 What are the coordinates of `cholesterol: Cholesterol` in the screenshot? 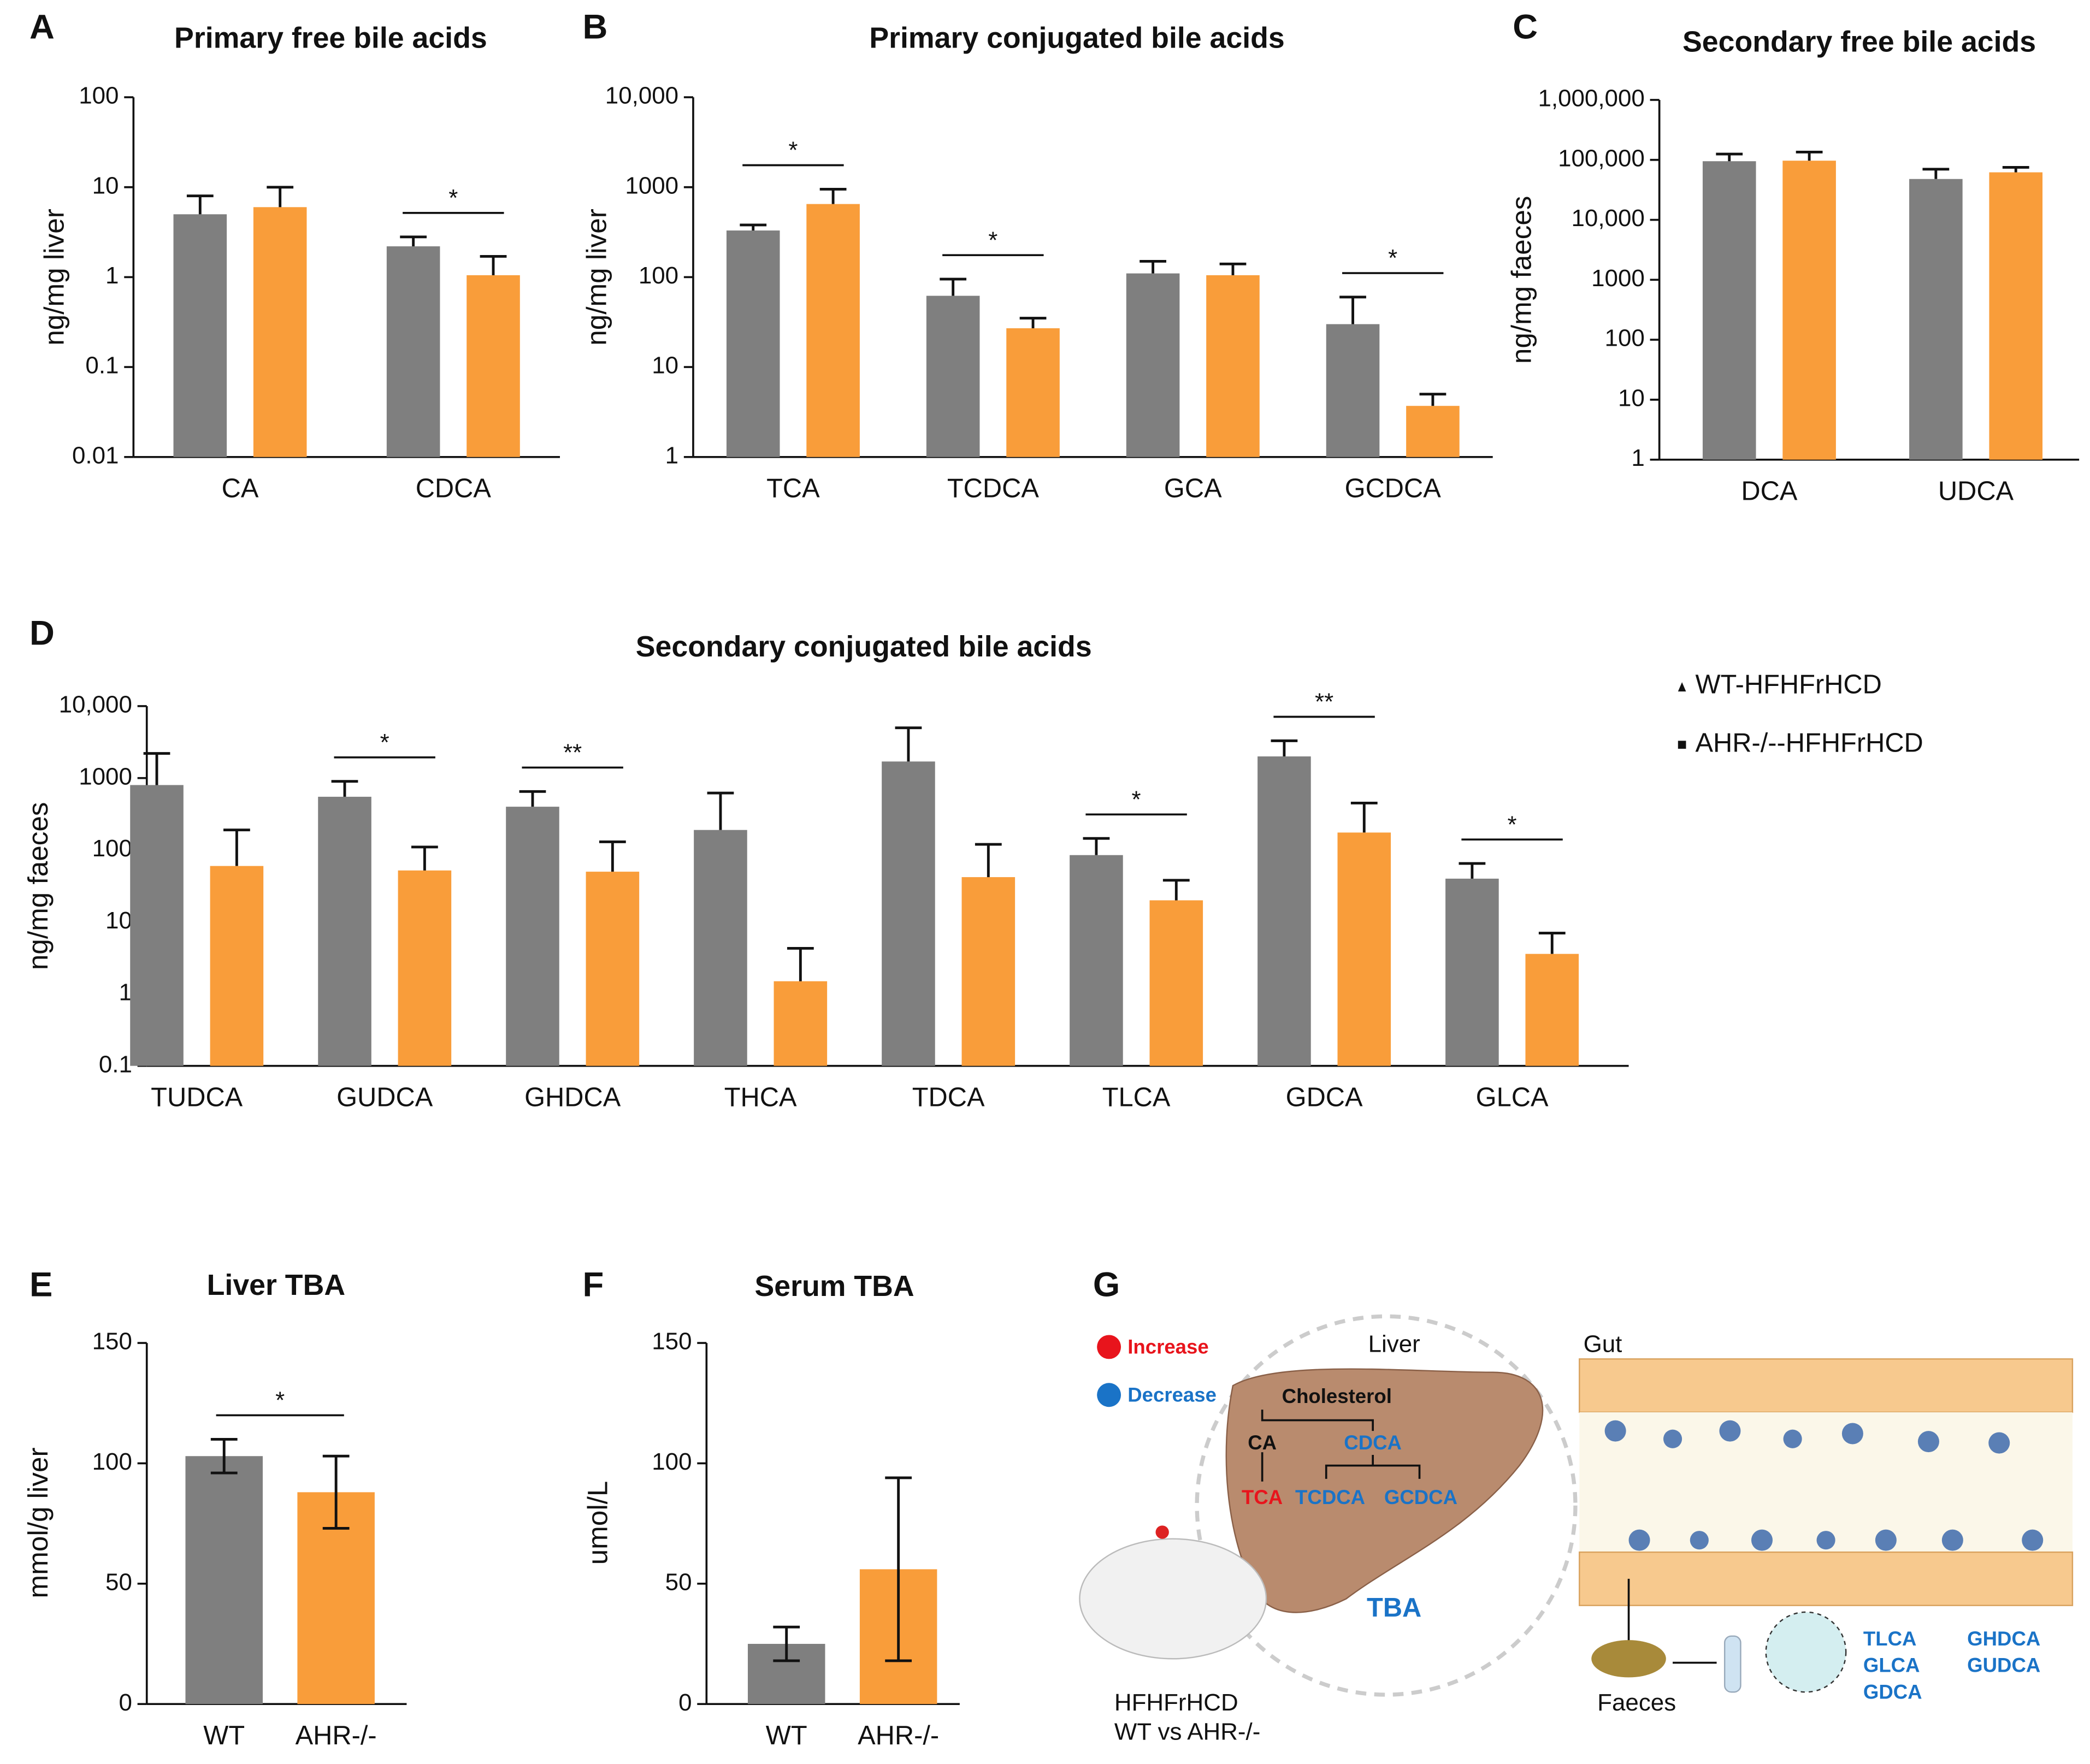 It's located at (1337, 1396).